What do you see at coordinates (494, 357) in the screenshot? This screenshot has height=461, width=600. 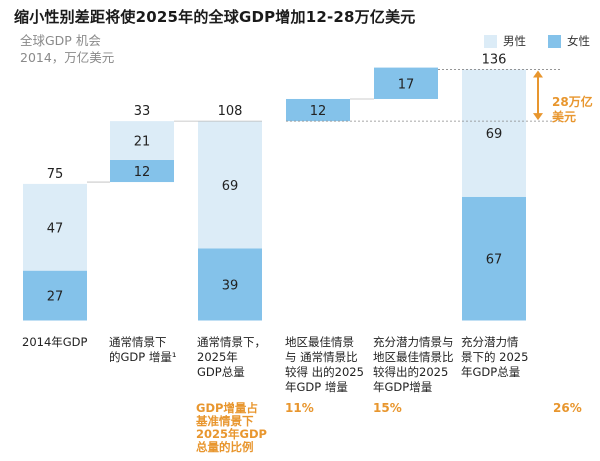 I see `x-category-label: 景下的 2025` at bounding box center [494, 357].